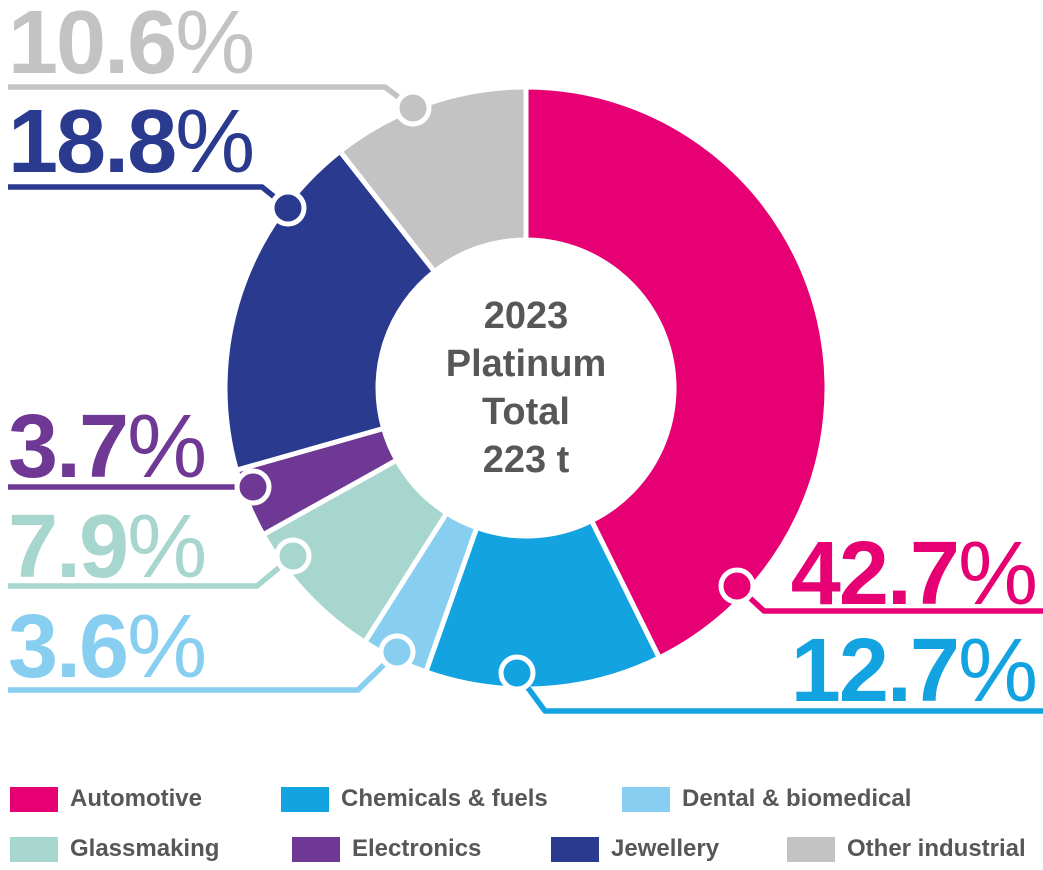 This screenshot has width=1043, height=870. Describe the element at coordinates (145, 848) in the screenshot. I see `legend-label: Glassmaking` at that location.